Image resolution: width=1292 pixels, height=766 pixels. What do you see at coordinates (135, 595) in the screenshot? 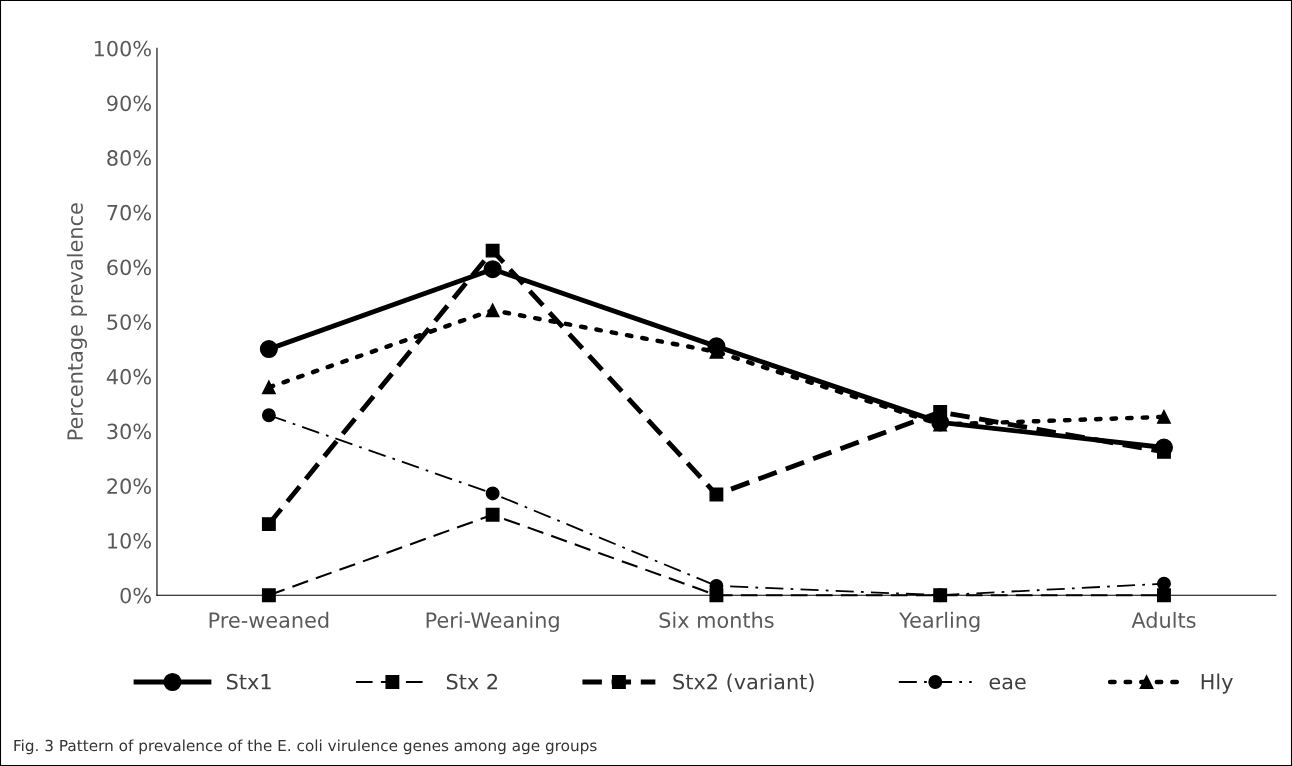
I see `y-tick-label: 0%` at bounding box center [135, 595].